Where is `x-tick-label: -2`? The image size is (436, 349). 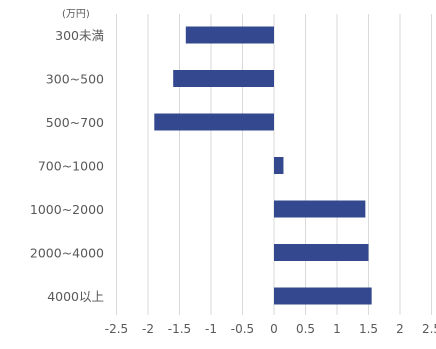
x-tick-label: -2 is located at coordinates (148, 329).